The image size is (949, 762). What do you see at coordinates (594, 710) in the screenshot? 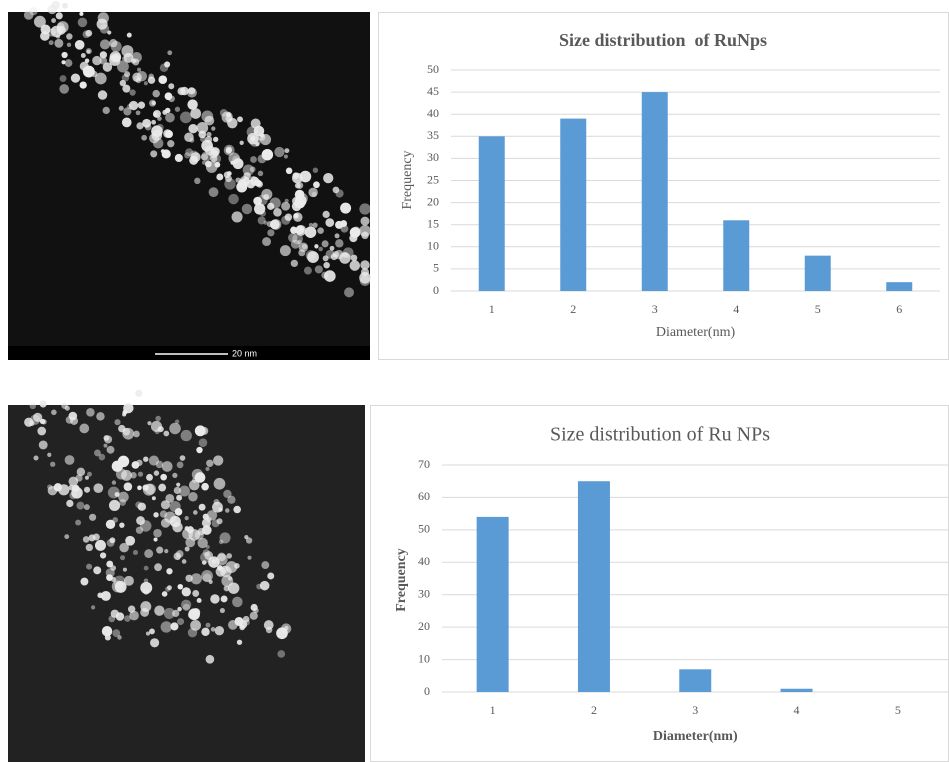
I see `x-tick-label: 2` at bounding box center [594, 710].